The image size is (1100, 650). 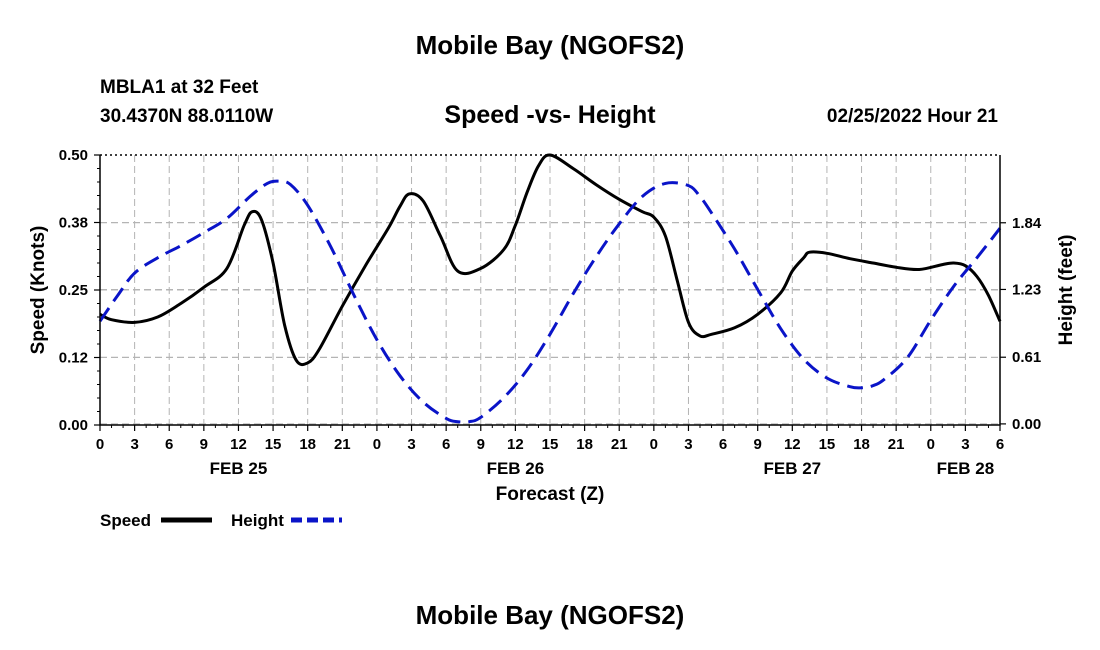 I want to click on legend: Speed Height, so click(x=221, y=520).